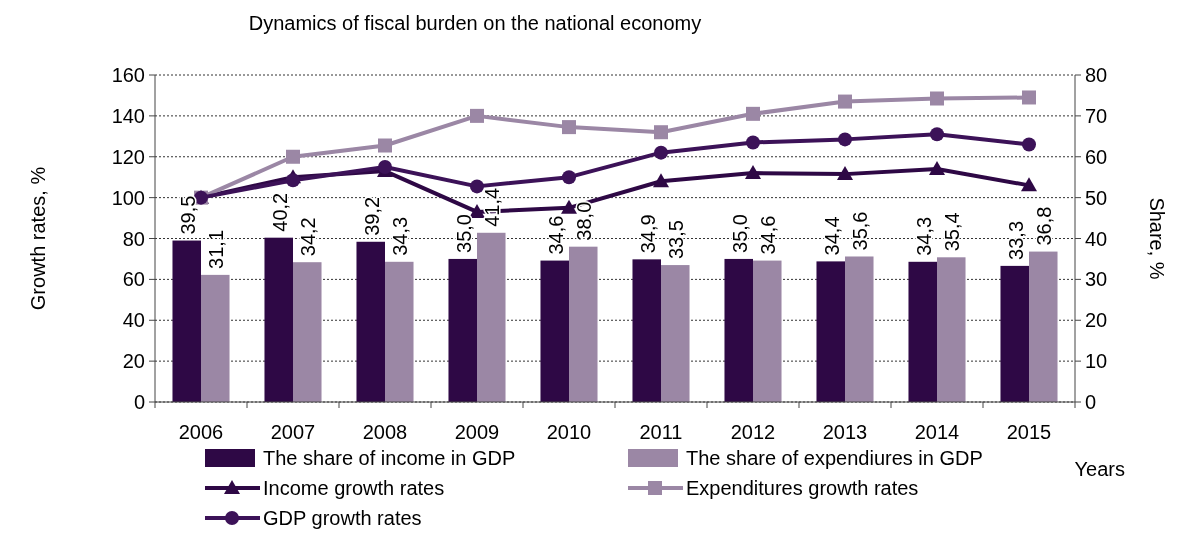 The width and height of the screenshot is (1182, 560). I want to click on y-tick-label: 60, so click(133, 279).